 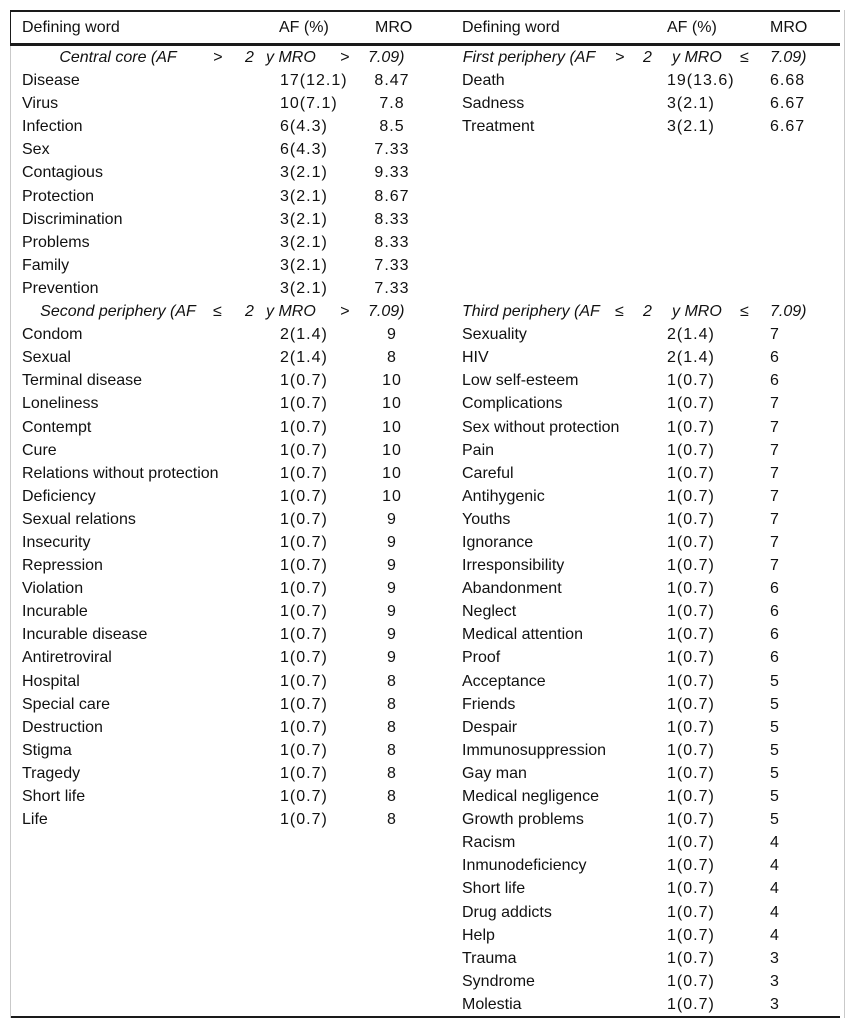 I want to click on af-operator: >, so click(x=218, y=57).